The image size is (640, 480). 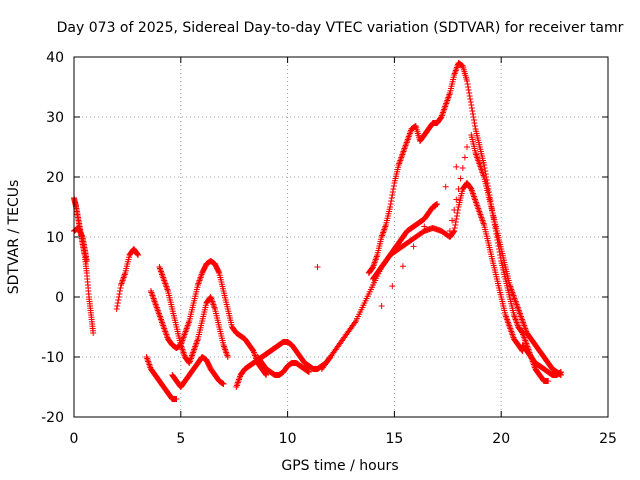 I want to click on series-satellite-p, so click(x=541, y=360).